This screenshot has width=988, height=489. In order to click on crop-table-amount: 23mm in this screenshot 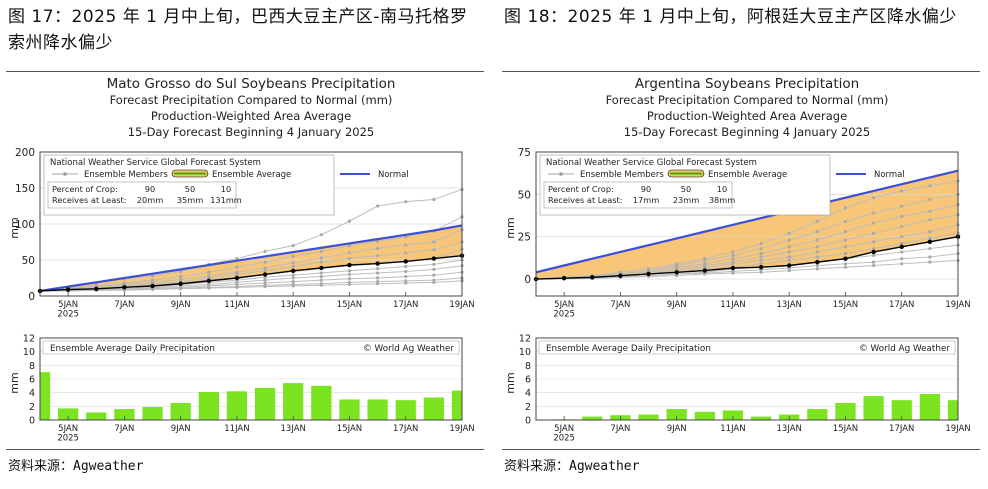, I will do `click(686, 200)`.